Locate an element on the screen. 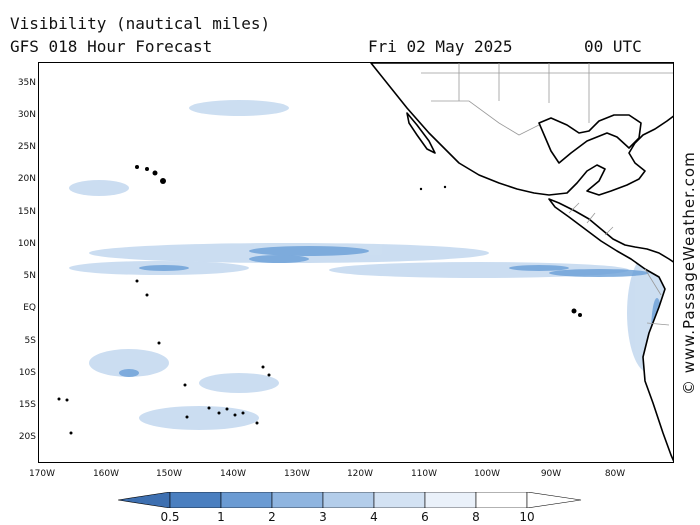 The width and height of the screenshot is (700, 525). forecast-date: Fri 02 May 2025 is located at coordinates (440, 46).